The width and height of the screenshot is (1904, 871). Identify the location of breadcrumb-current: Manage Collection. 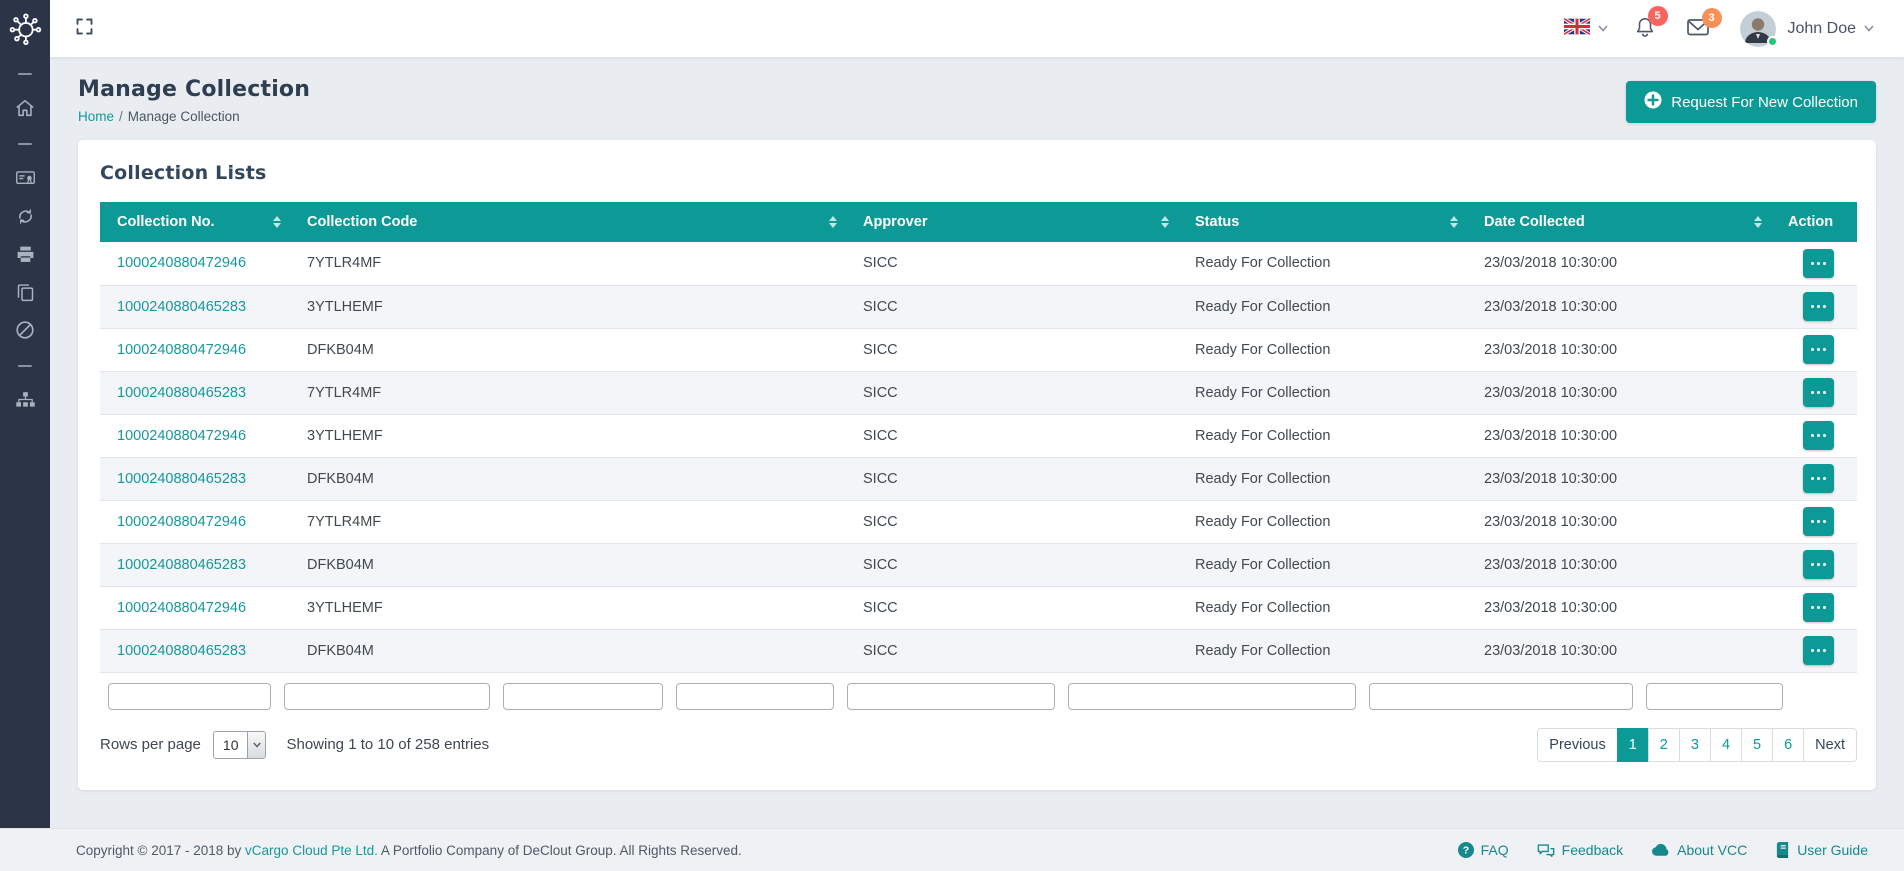
(183, 116).